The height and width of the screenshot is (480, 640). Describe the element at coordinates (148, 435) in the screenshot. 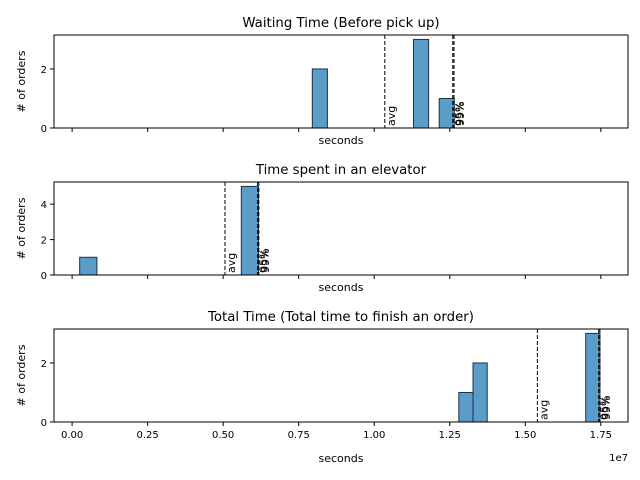

I see `x-tick-label: 0.25` at that location.